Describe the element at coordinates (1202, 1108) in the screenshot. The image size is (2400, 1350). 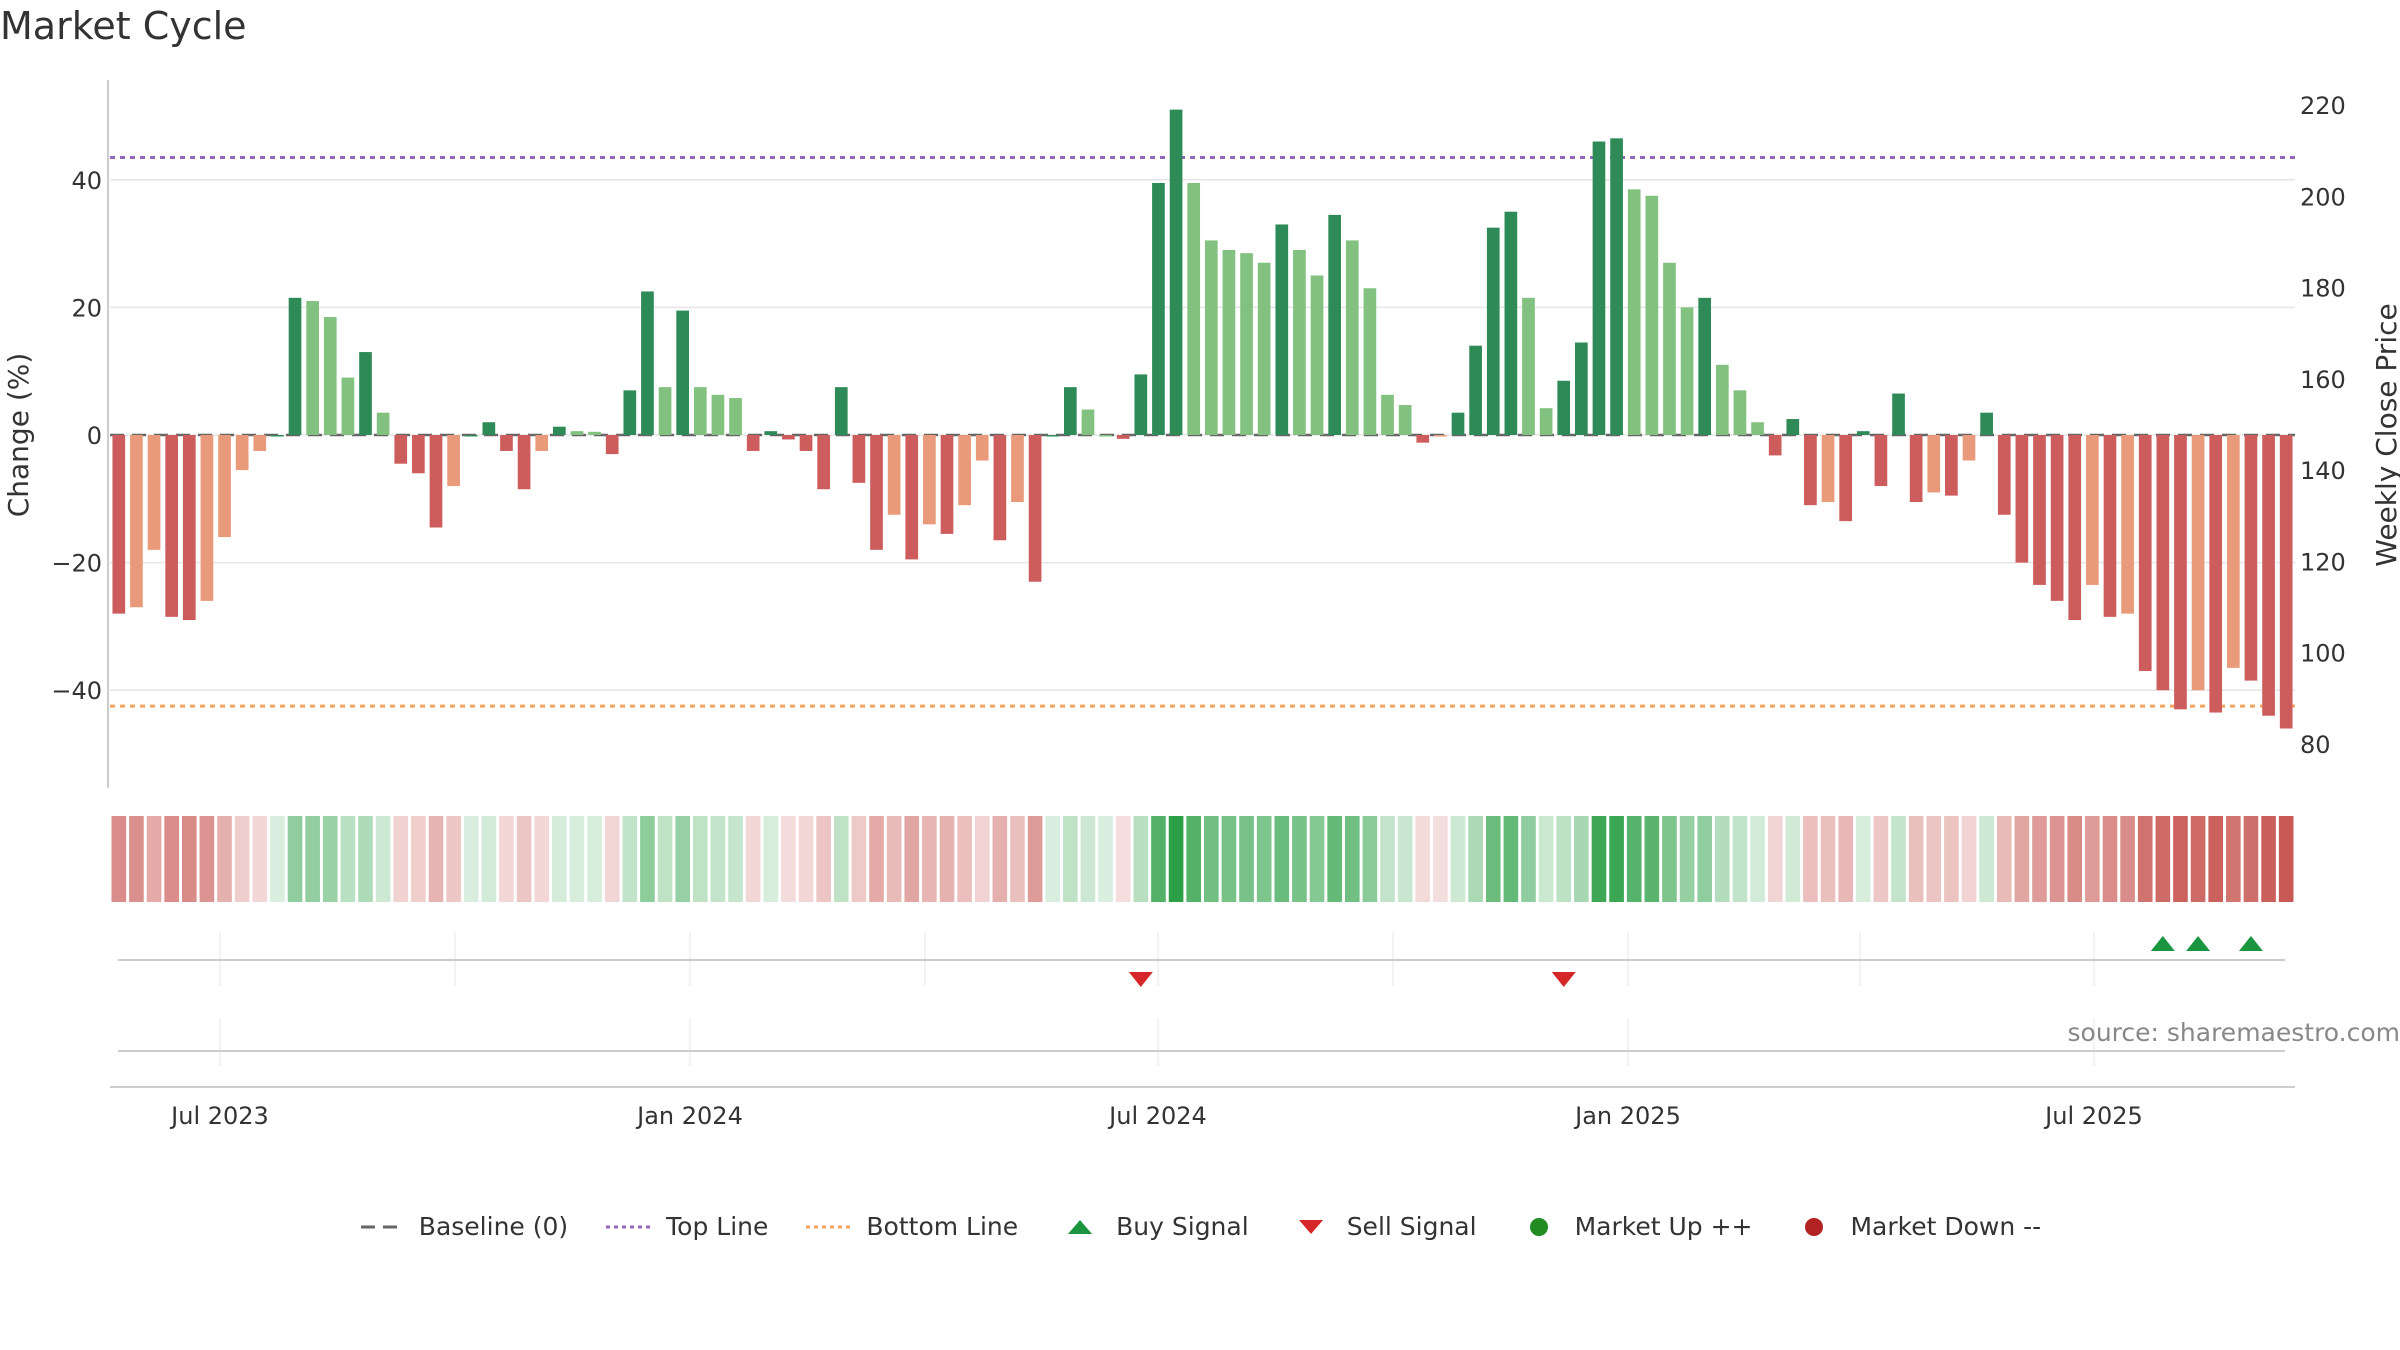
I see `x-axis: Jul 2023 Jan 2024 Jul 2024 Jan 2025 Jul 2025` at that location.